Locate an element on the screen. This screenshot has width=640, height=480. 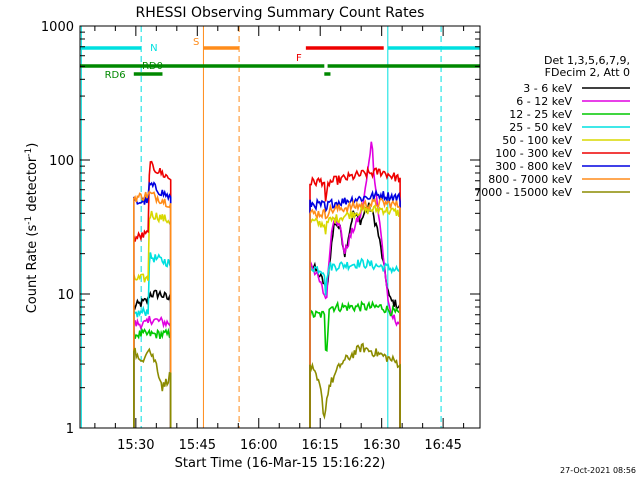
legend-label: 800 - 7000 keV is located at coordinates (530, 179).